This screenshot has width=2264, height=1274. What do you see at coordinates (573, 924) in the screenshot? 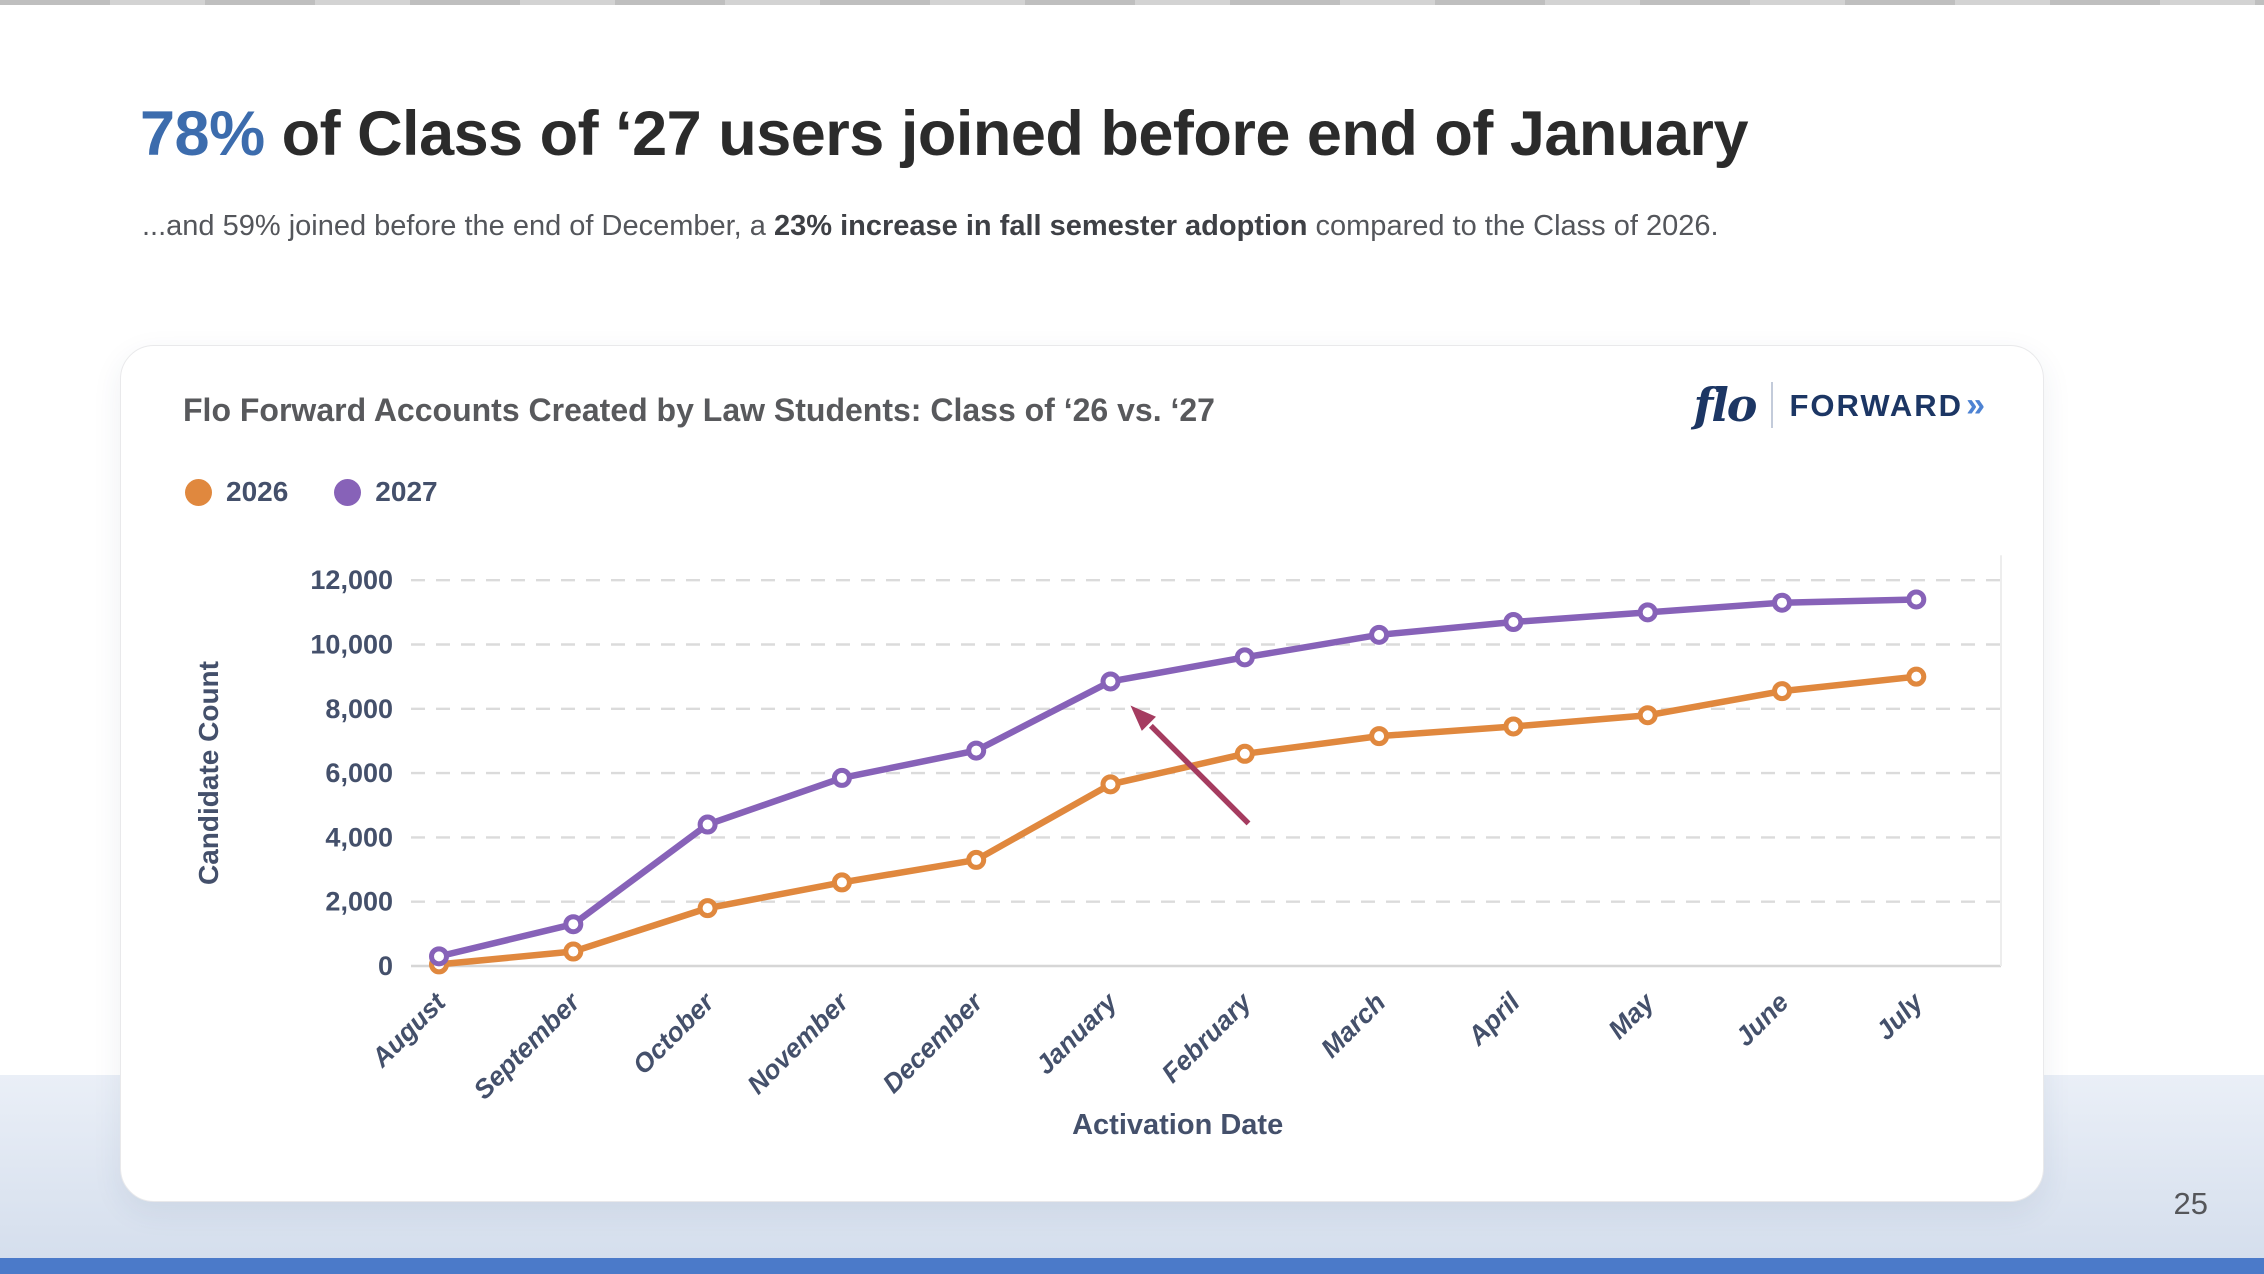
I see `data-point-2027-September` at bounding box center [573, 924].